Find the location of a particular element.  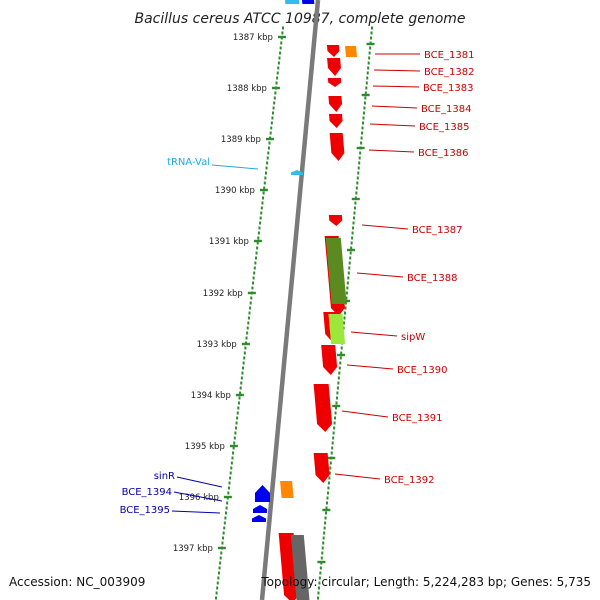

gene-bce1387-arrow is located at coordinates (335, 220).